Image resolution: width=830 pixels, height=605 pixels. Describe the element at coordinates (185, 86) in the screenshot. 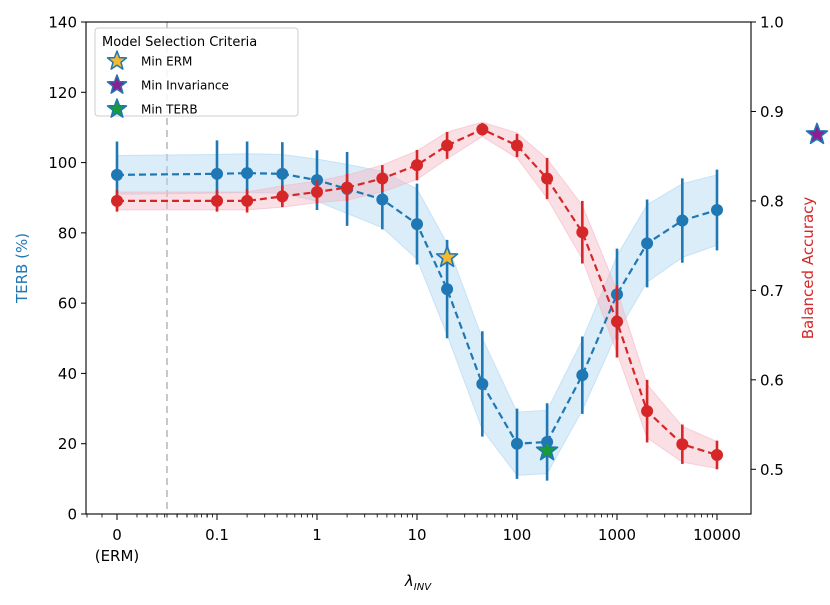

I see `legend-item-label: Min Invariance` at that location.